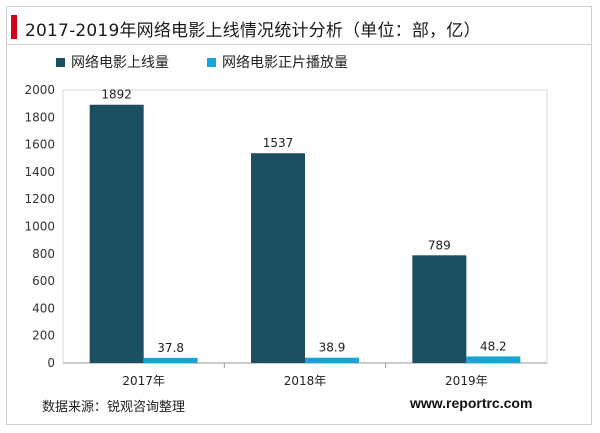 This screenshot has width=600, height=433. I want to click on y-tick-label: 200, so click(43, 336).